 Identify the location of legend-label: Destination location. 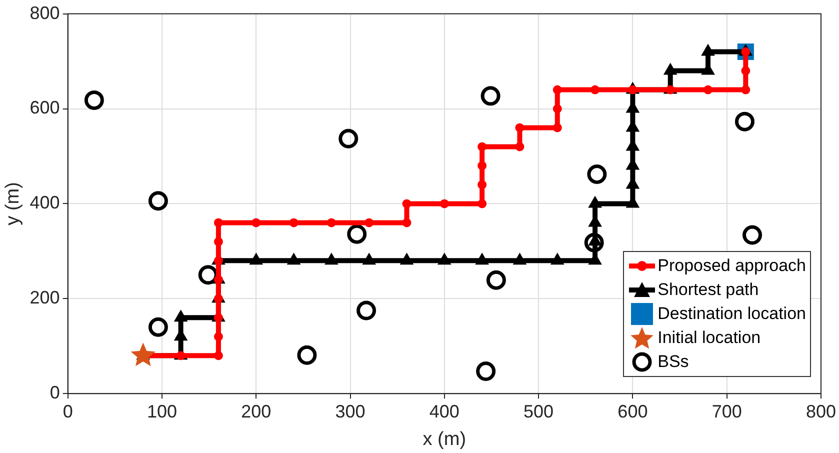
(732, 314).